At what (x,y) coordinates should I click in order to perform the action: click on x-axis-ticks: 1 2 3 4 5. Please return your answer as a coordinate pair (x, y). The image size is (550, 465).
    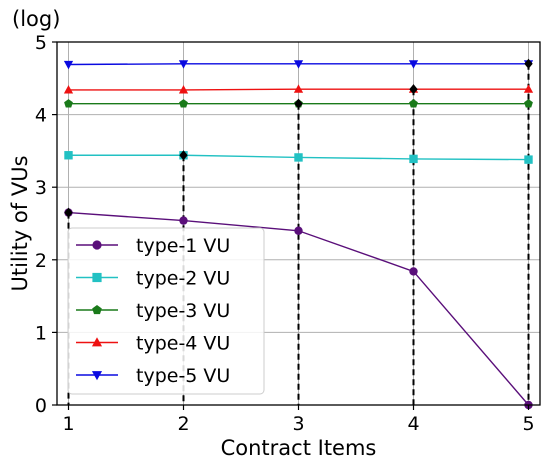
    Looking at the image, I should click on (298, 420).